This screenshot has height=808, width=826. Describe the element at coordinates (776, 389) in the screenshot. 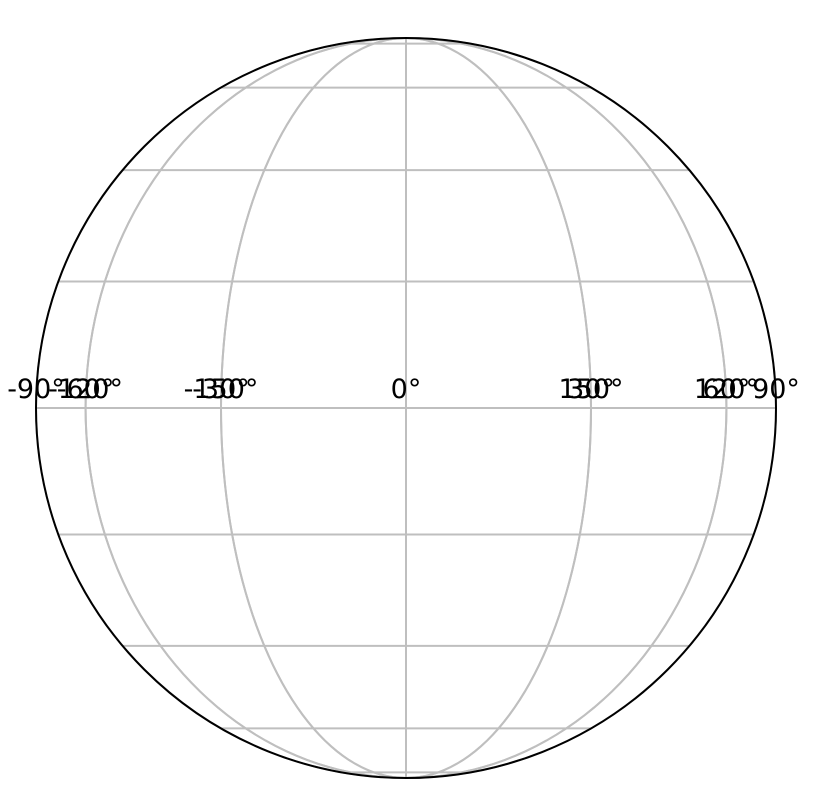

I see `longitude-label: 90°` at that location.